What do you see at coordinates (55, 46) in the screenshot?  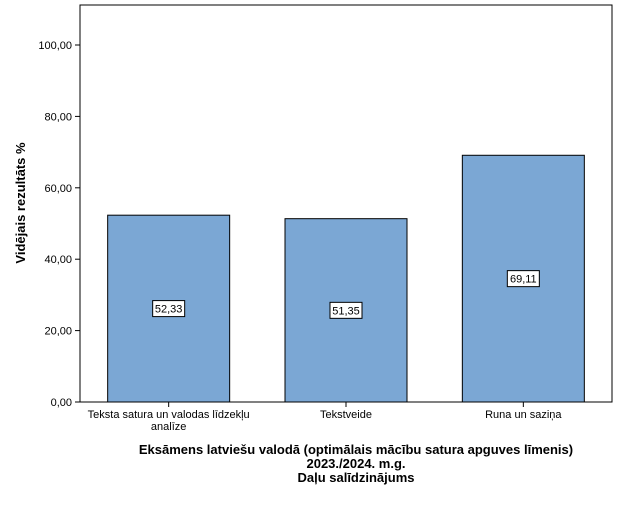 I see `y-tick-label: 100,00` at bounding box center [55, 46].